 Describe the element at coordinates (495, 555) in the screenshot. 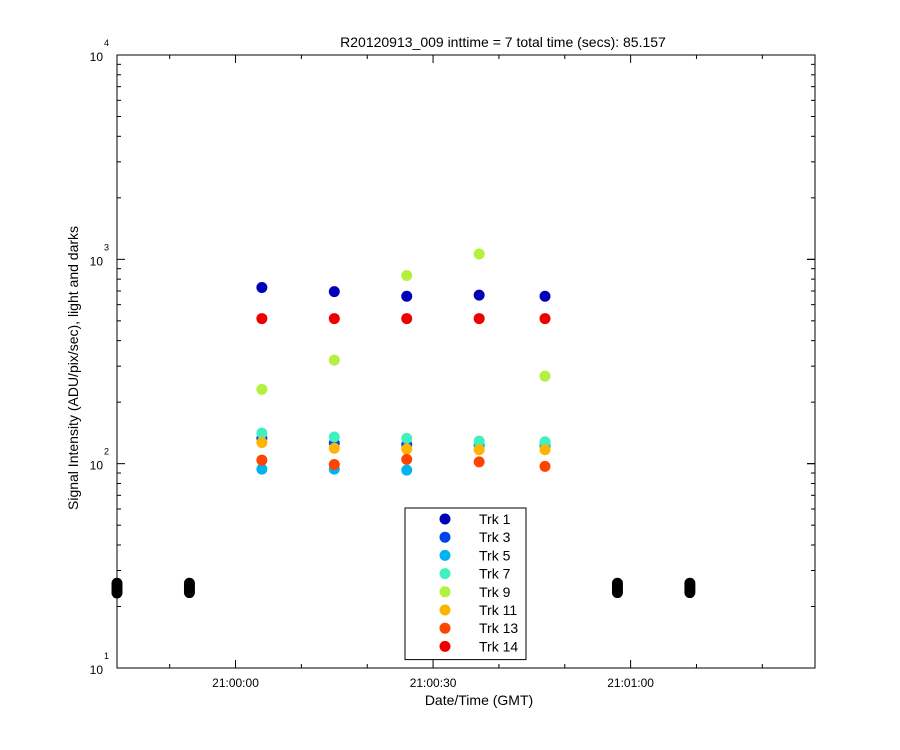

I see `legend-label: Trk 5` at that location.